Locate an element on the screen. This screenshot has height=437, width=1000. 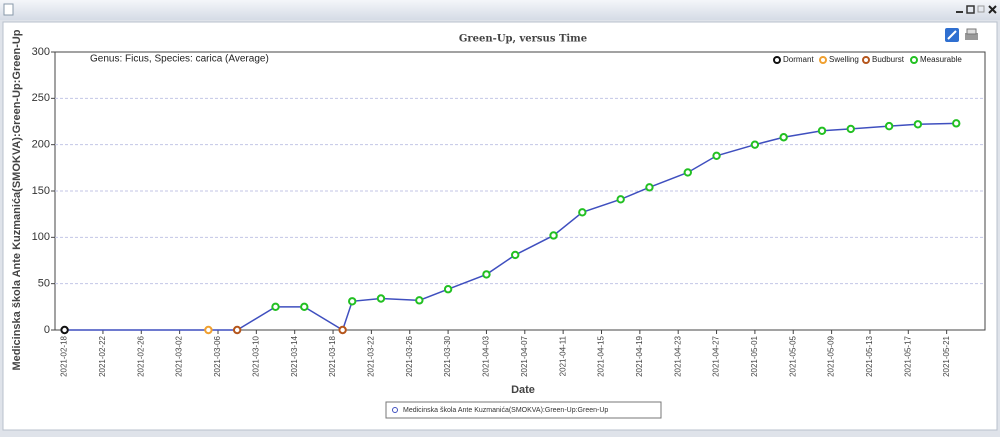
x-tick-label: 2021-03-18 is located at coordinates (332, 355).